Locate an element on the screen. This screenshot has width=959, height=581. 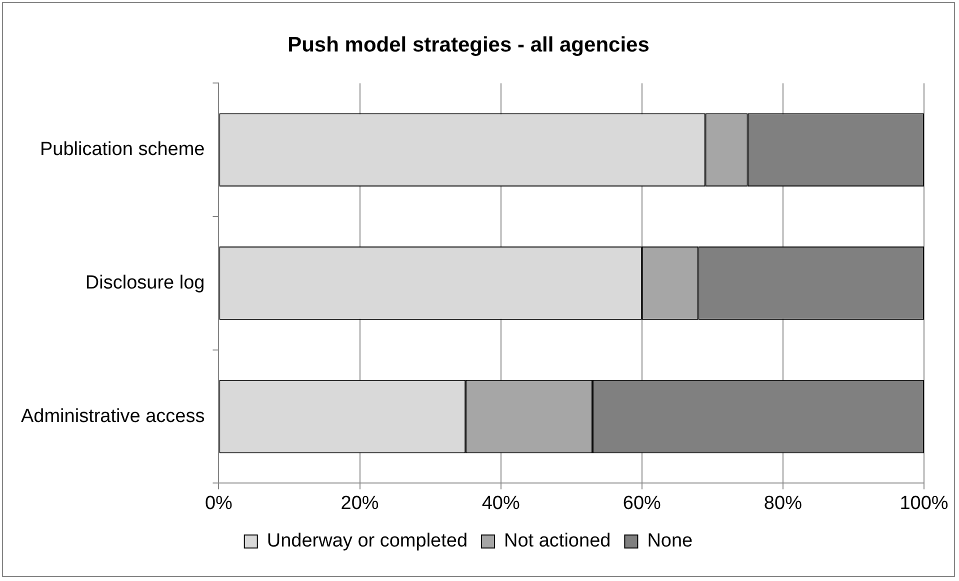
legend-label: None is located at coordinates (670, 541).